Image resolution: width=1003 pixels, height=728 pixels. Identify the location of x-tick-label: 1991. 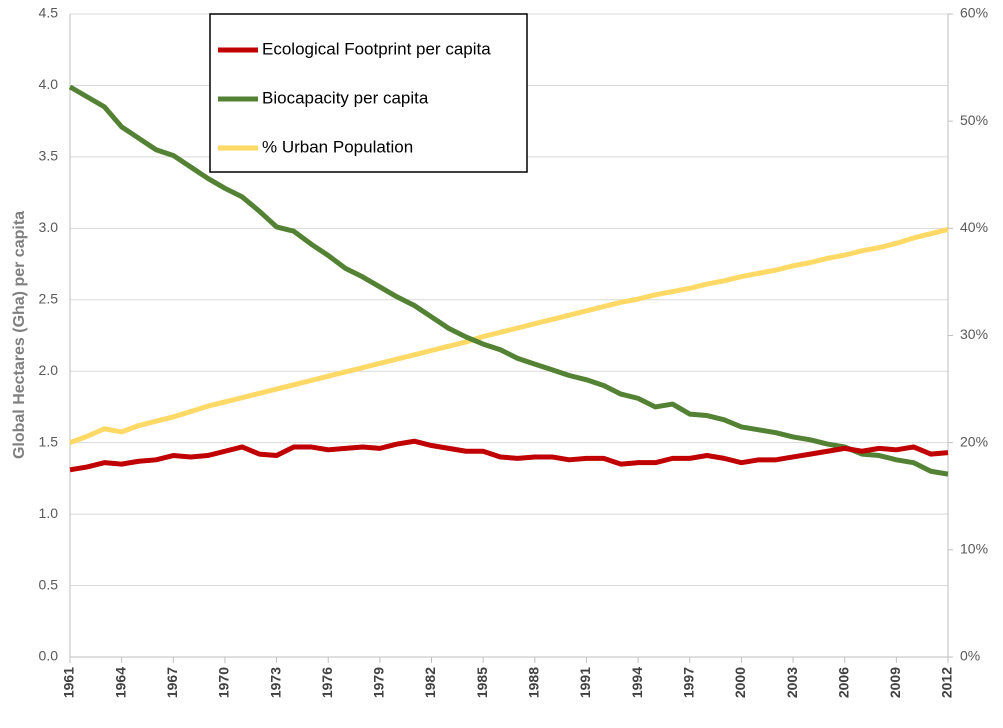
(585, 682).